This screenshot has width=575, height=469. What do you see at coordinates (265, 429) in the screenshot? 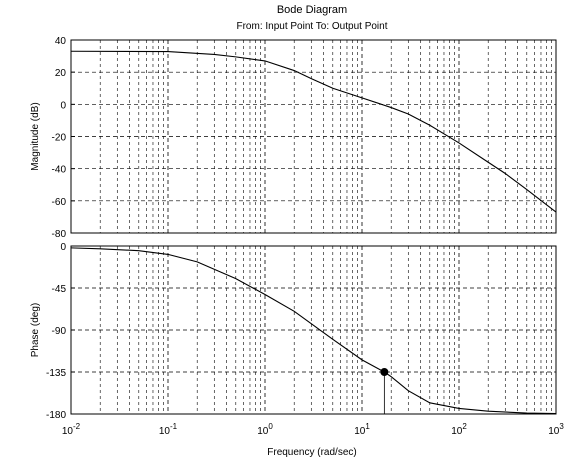
I see `xtick-label: 10⁰` at bounding box center [265, 429].